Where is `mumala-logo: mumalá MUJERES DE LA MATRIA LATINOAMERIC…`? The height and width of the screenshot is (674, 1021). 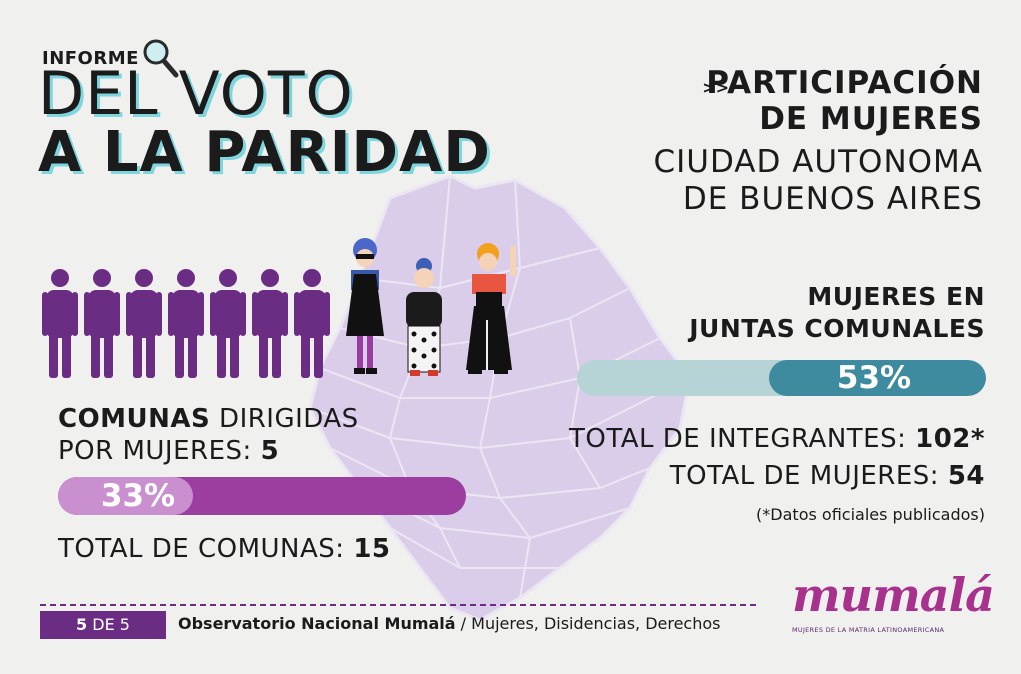 mumala-logo: mumalá MUJERES DE LA MATRIA LATINOAMERIC… is located at coordinates (893, 604).